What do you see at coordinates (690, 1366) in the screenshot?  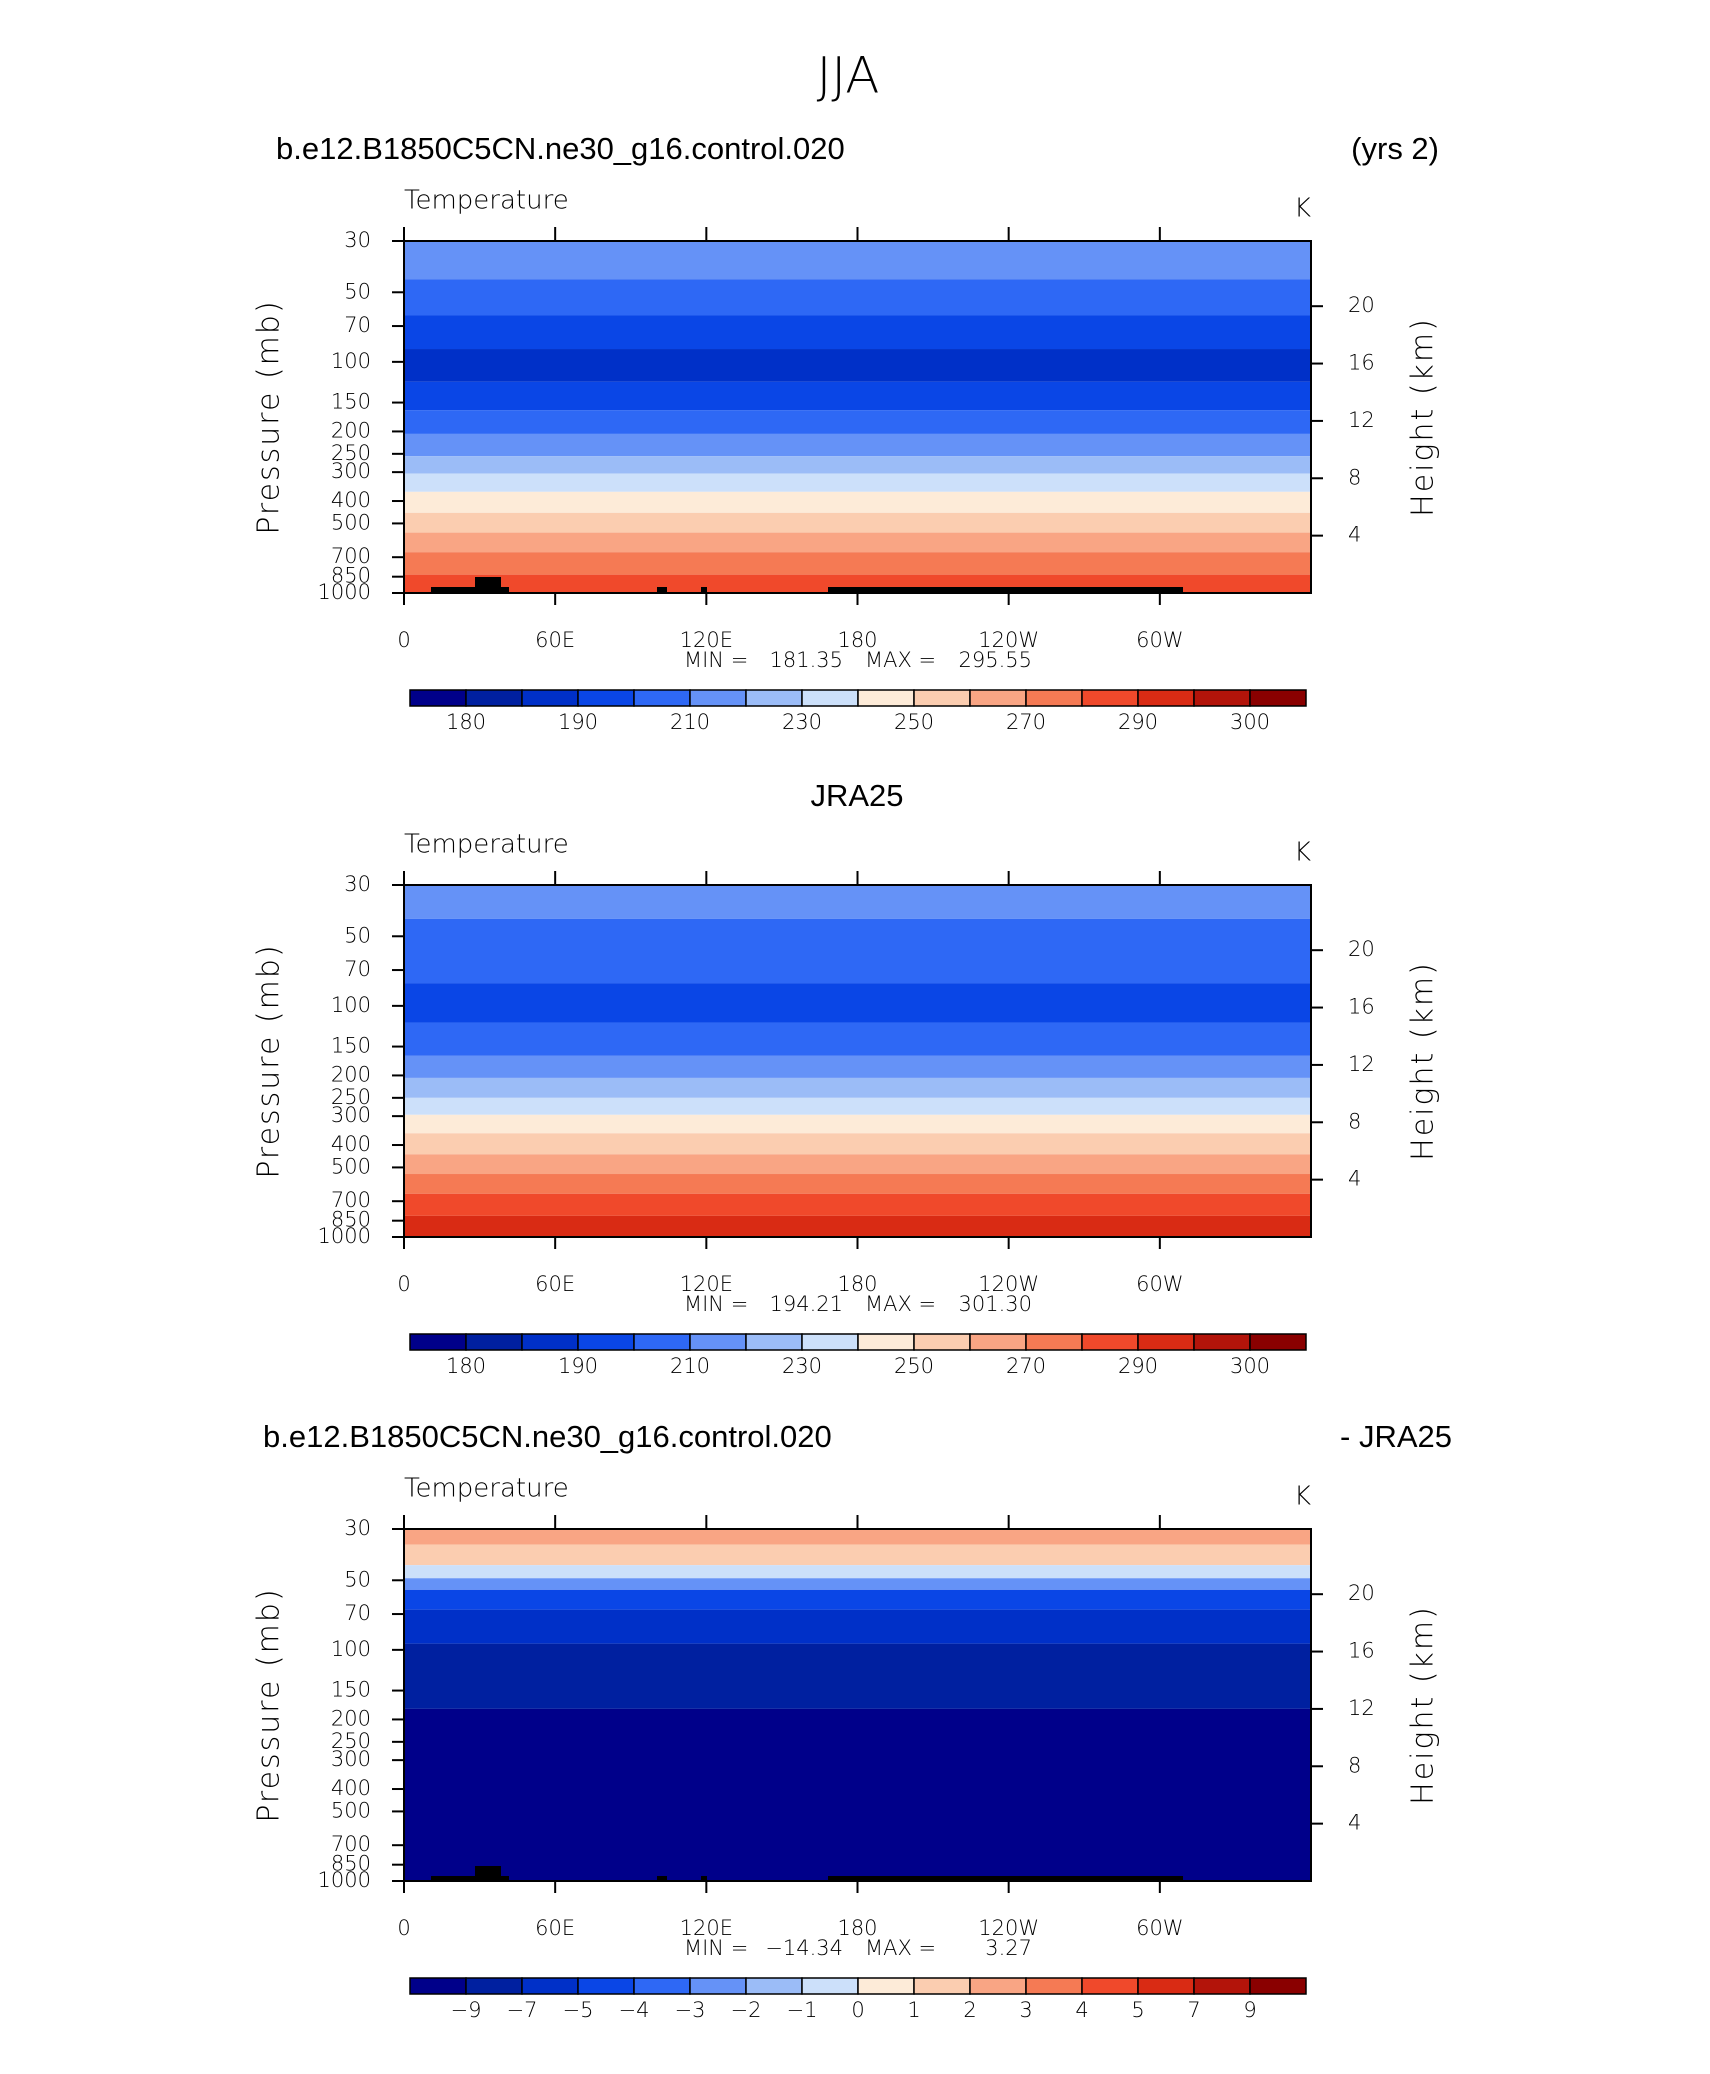 I see `colorbar-label: 210` at bounding box center [690, 1366].